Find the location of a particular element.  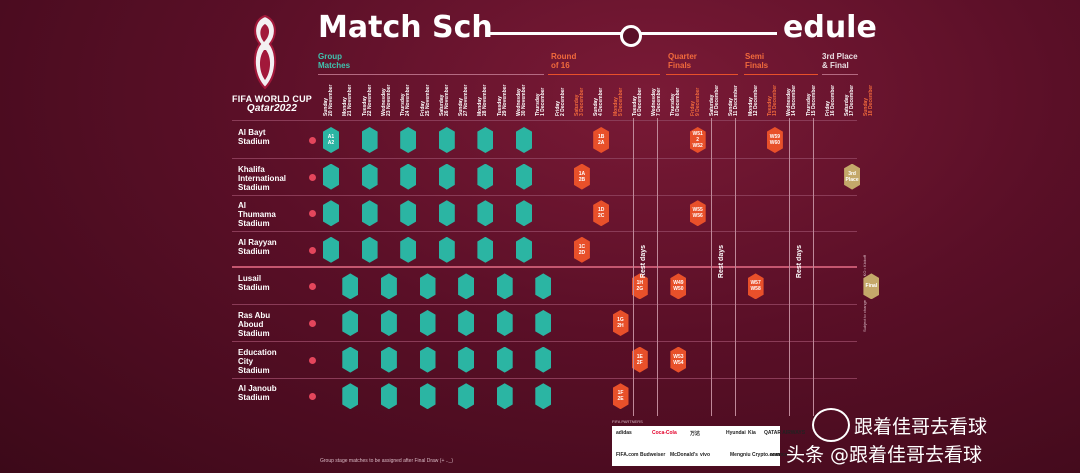

stadium-name: Education City Stadium is located at coordinates (257, 361).